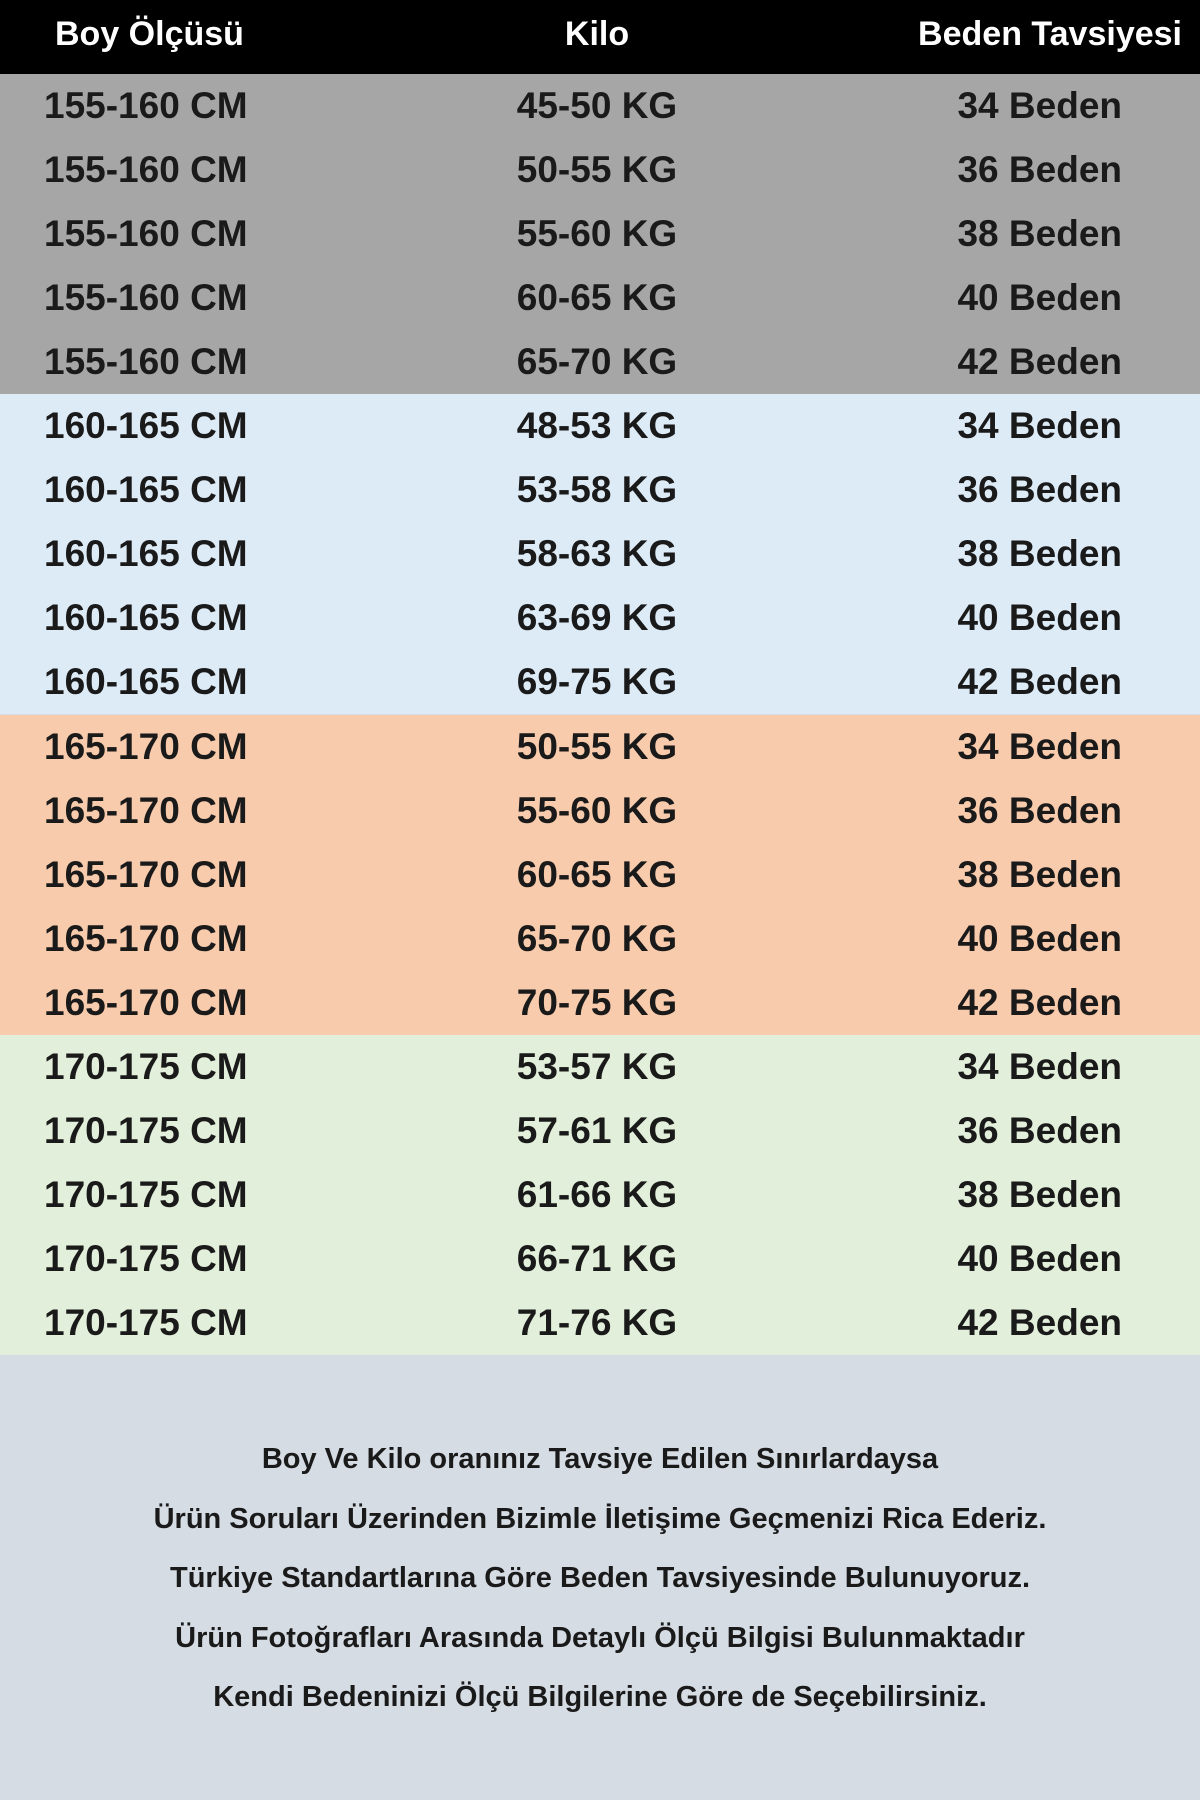 This screenshot has width=1200, height=1800. What do you see at coordinates (597, 1258) in the screenshot?
I see `table-cell: 66-71 KG` at bounding box center [597, 1258].